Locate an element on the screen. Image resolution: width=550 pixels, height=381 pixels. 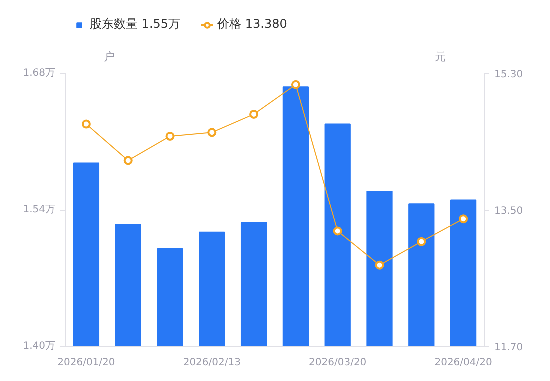
x-tick-label: 2026/02/13 is located at coordinates (212, 363).